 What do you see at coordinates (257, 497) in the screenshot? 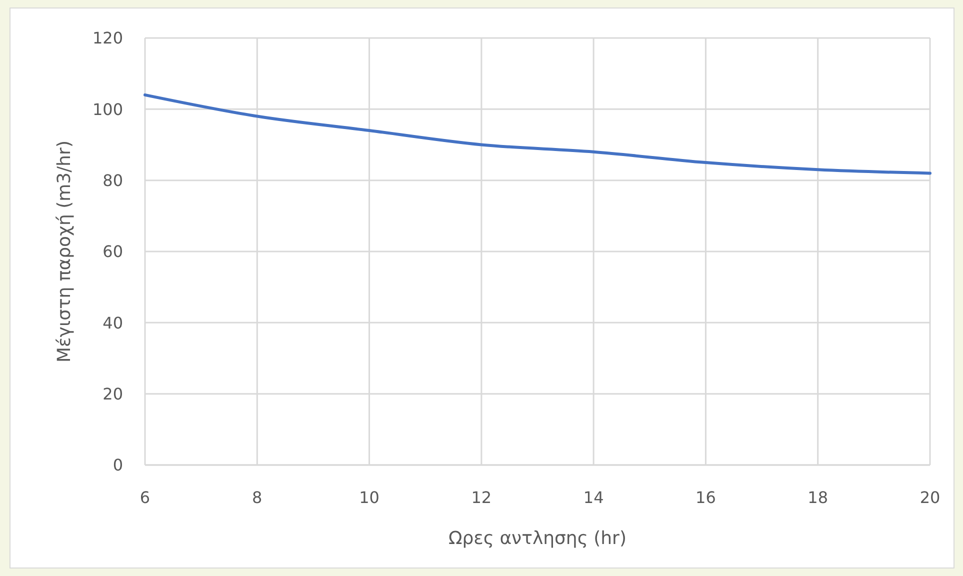
I see `x-tick-label: 8` at bounding box center [257, 497].